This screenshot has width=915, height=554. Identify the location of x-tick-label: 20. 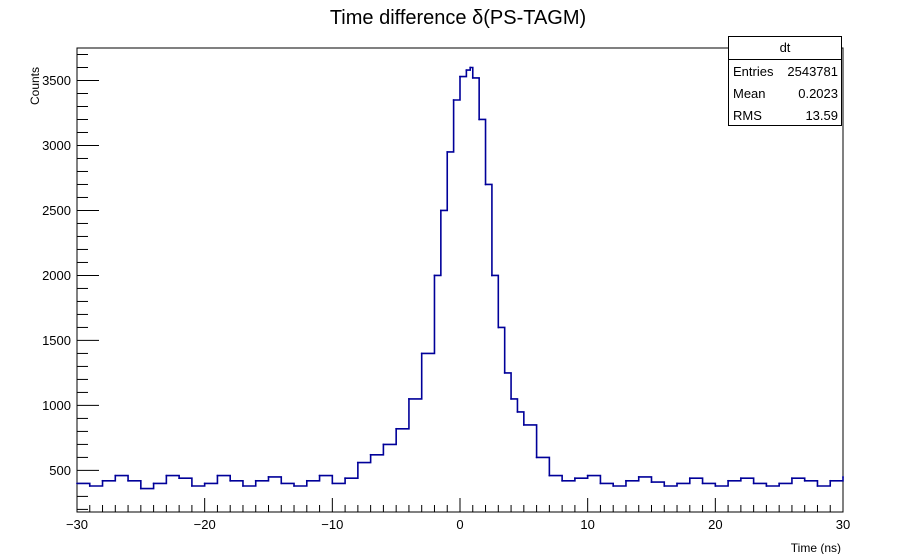
(715, 524).